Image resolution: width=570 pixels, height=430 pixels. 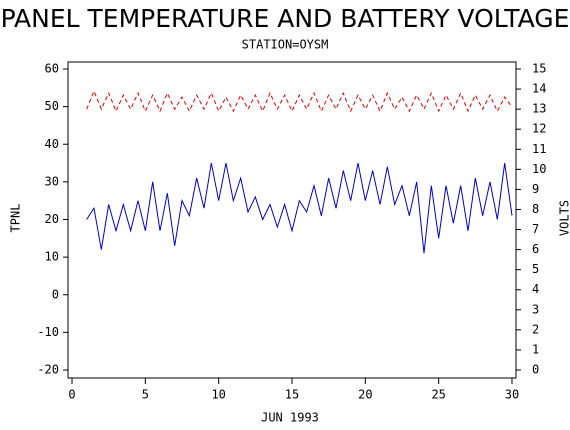 I want to click on x-tick-label: 0, so click(x=71, y=395).